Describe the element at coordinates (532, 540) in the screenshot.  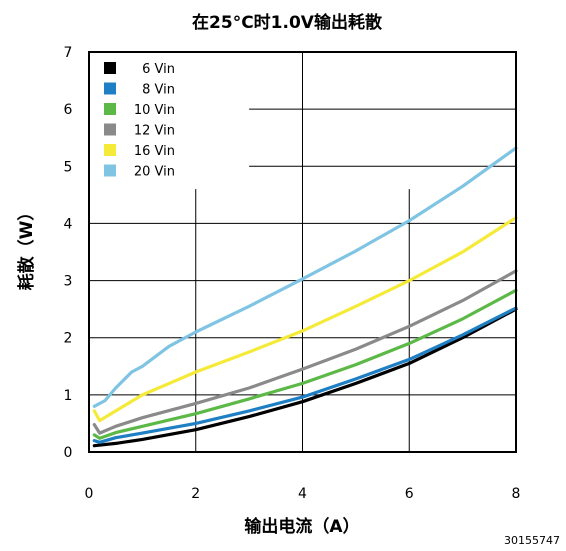
I see `figure-id: 30155747` at that location.